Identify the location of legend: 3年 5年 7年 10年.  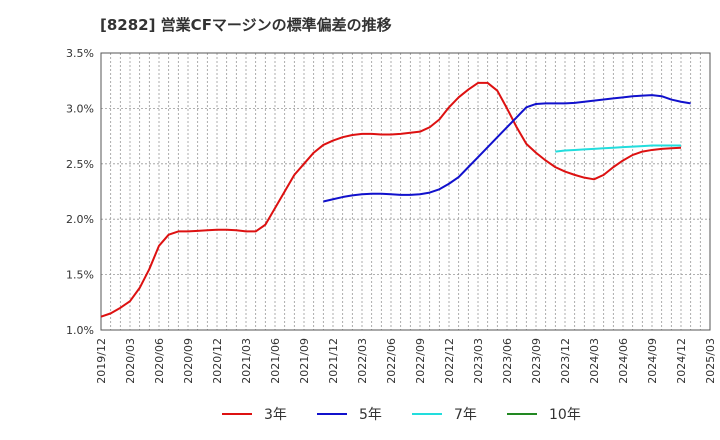
(401, 415).